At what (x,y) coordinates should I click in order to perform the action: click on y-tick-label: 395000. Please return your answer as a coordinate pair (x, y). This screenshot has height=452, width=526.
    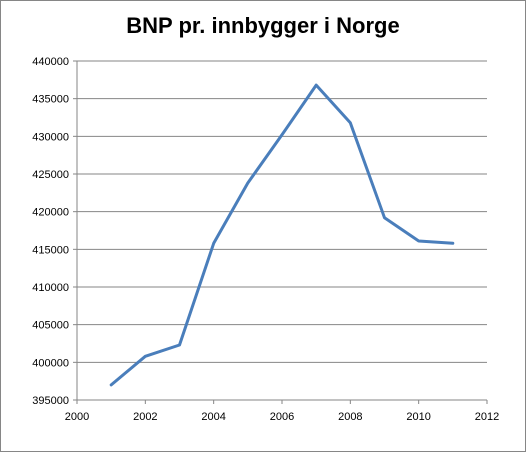
    Looking at the image, I should click on (50, 401).